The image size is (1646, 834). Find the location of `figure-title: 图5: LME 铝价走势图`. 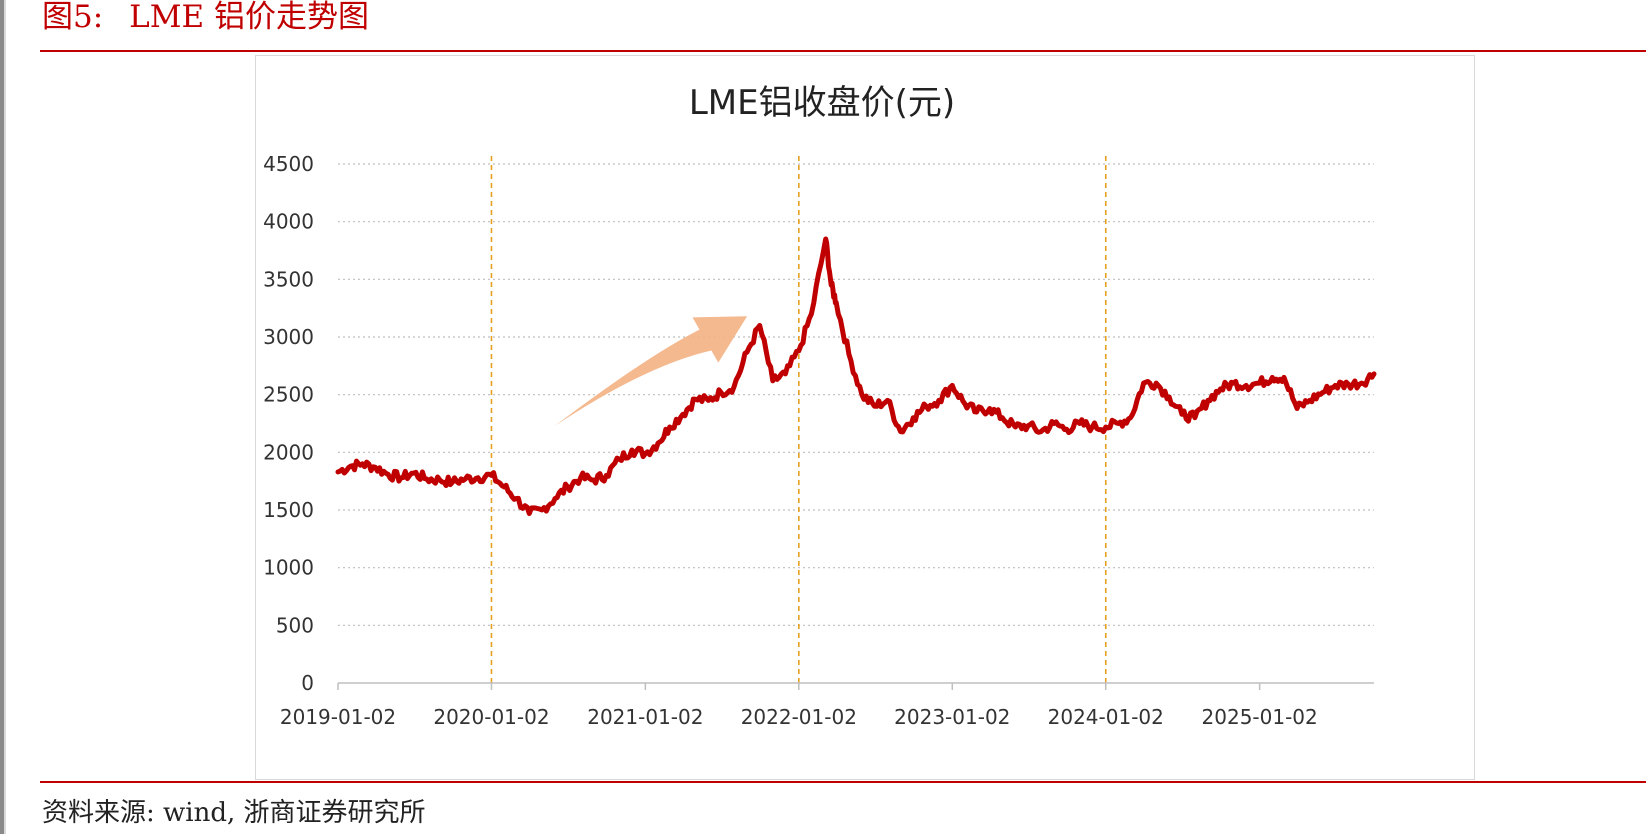

figure-title: 图5: LME 铝价走势图 is located at coordinates (205, 20).